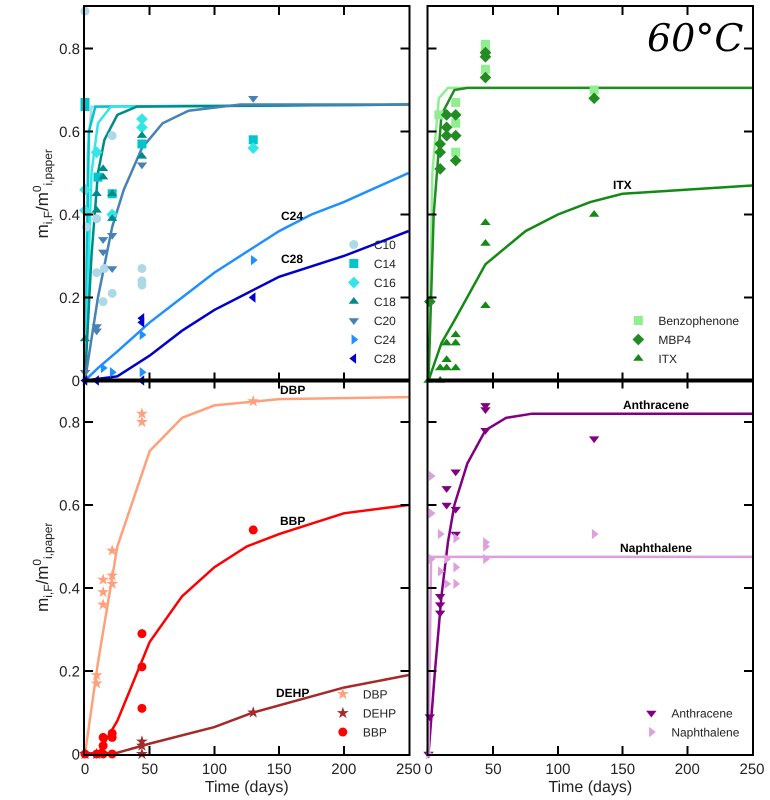 The height and width of the screenshot is (800, 770). Describe the element at coordinates (667, 359) in the screenshot. I see `legend-label: ITX` at that location.